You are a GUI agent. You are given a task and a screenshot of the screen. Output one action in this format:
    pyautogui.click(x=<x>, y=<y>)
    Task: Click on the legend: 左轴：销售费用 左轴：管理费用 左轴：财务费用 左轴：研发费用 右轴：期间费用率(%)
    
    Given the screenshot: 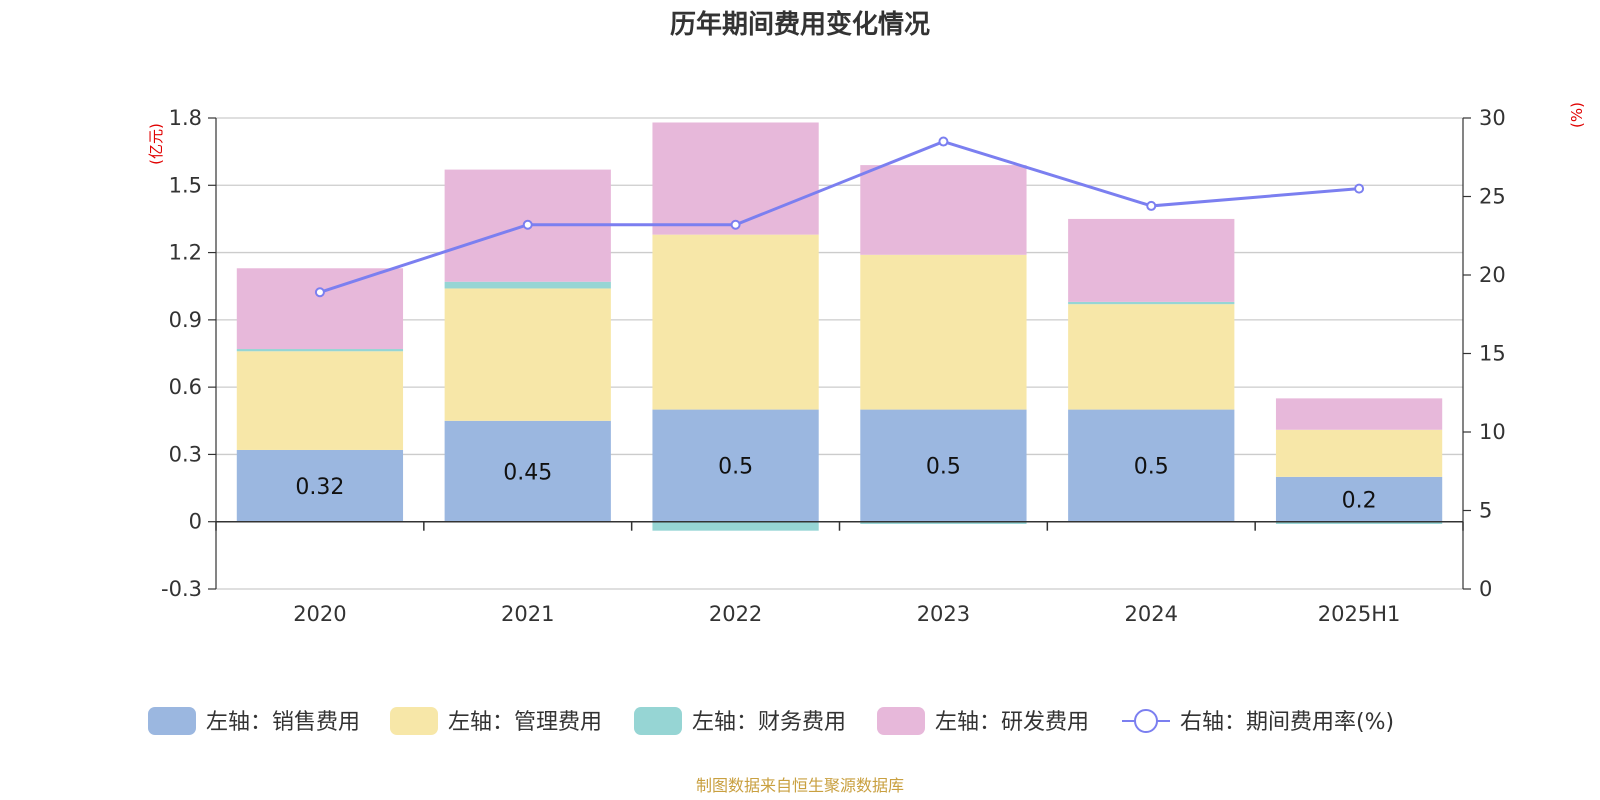 What is the action you would take?
    pyautogui.click(x=771, y=721)
    